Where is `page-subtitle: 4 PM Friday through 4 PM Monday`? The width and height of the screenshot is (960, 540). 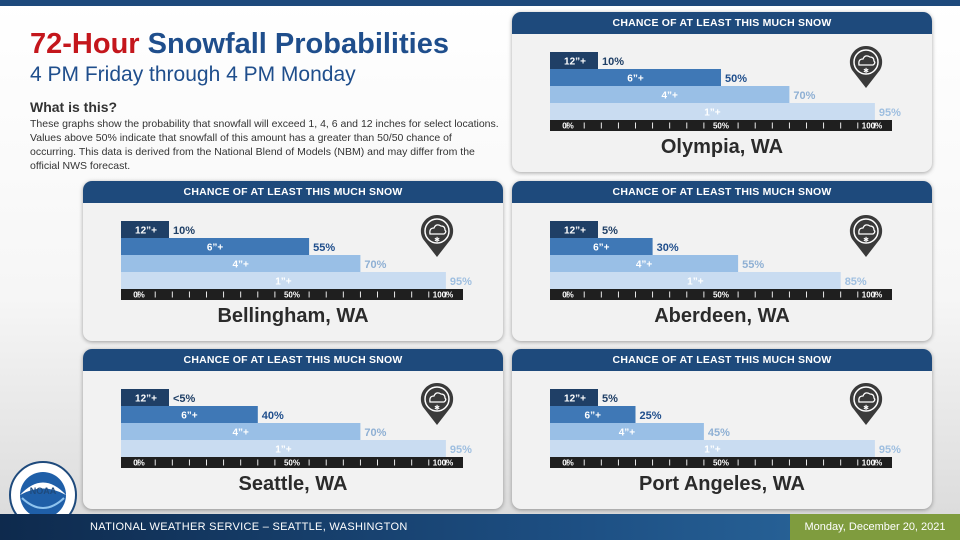
page-subtitle: 4 PM Friday through 4 PM Monday is located at coordinates (193, 74).